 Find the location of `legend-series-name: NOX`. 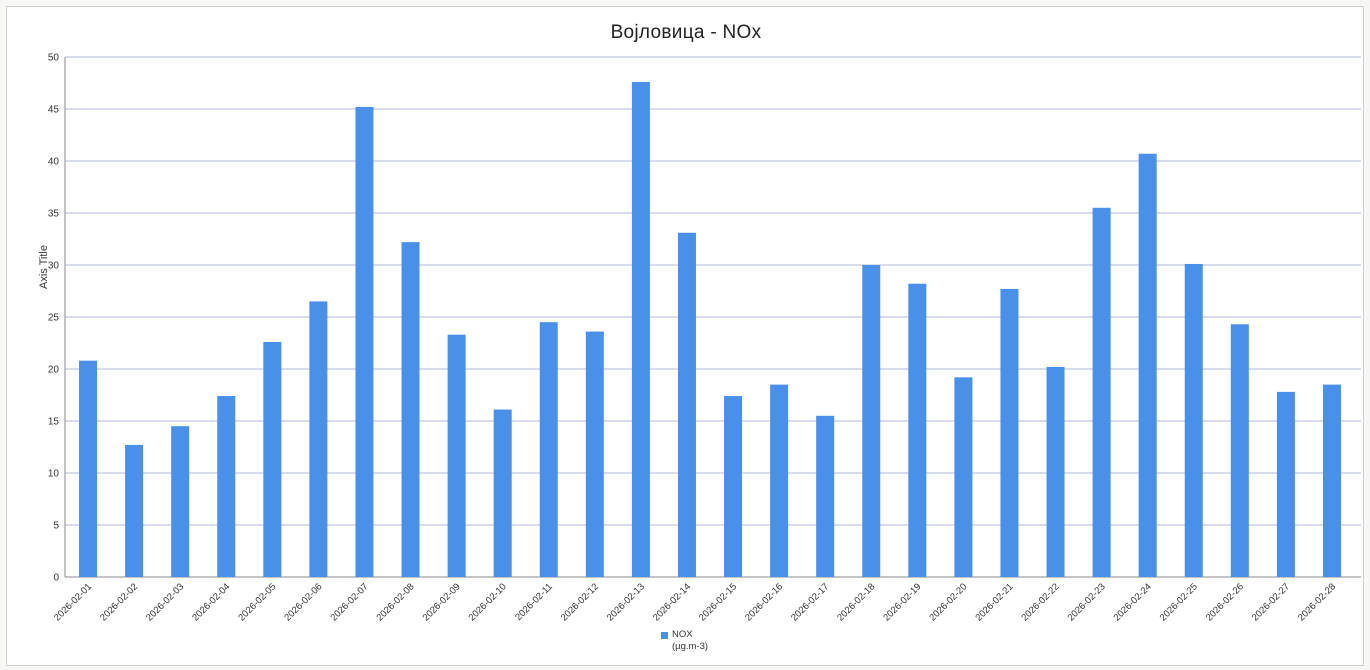

legend-series-name: NOX is located at coordinates (682, 634).